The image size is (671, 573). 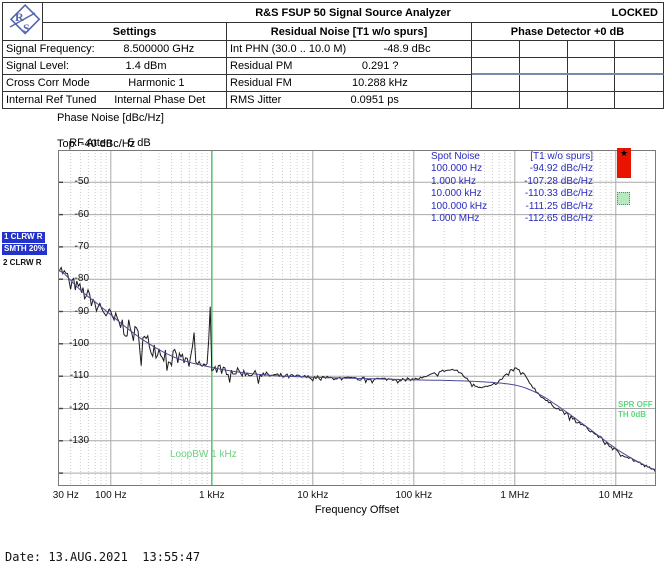 What do you see at coordinates (26, 28) in the screenshot?
I see `svg-text: S` at bounding box center [26, 28].